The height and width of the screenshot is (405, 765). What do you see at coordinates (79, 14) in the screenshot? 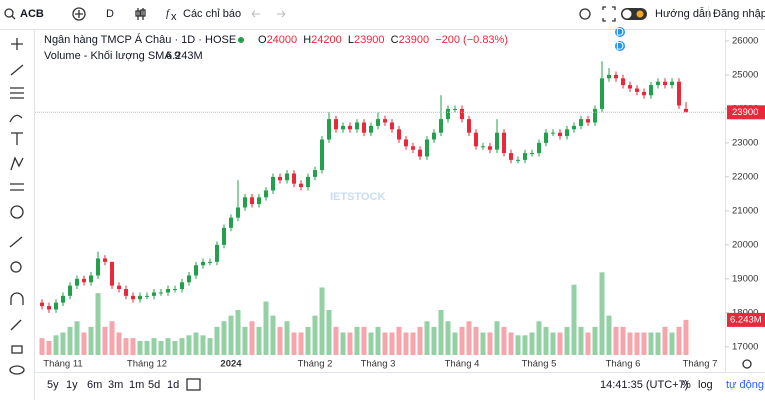
I see `add-icon` at bounding box center [79, 14].